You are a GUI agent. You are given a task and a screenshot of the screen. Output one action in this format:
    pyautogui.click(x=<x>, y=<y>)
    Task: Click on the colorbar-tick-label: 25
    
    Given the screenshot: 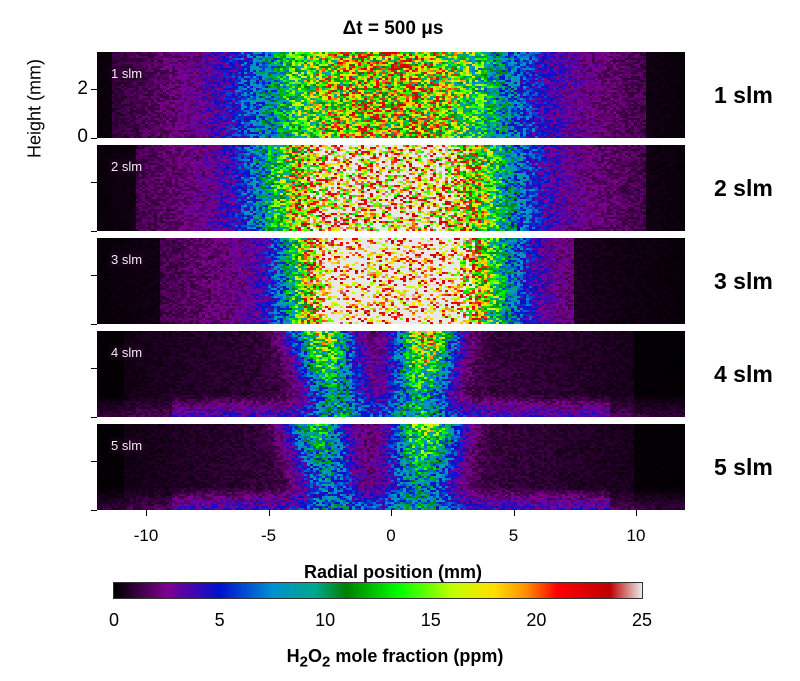 What is the action you would take?
    pyautogui.click(x=642, y=620)
    